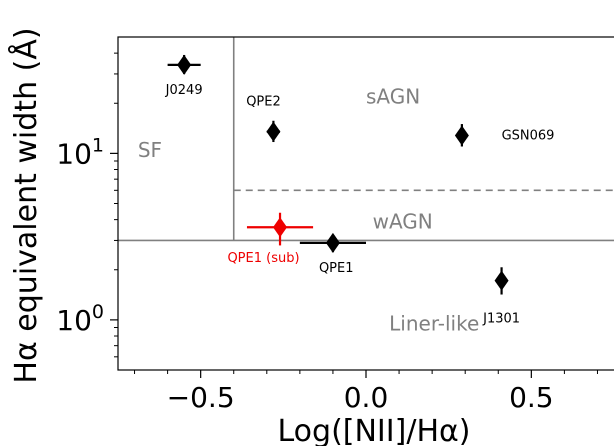 This screenshot has height=446, width=614. I want to click on point-label: QPE1, so click(336, 268).